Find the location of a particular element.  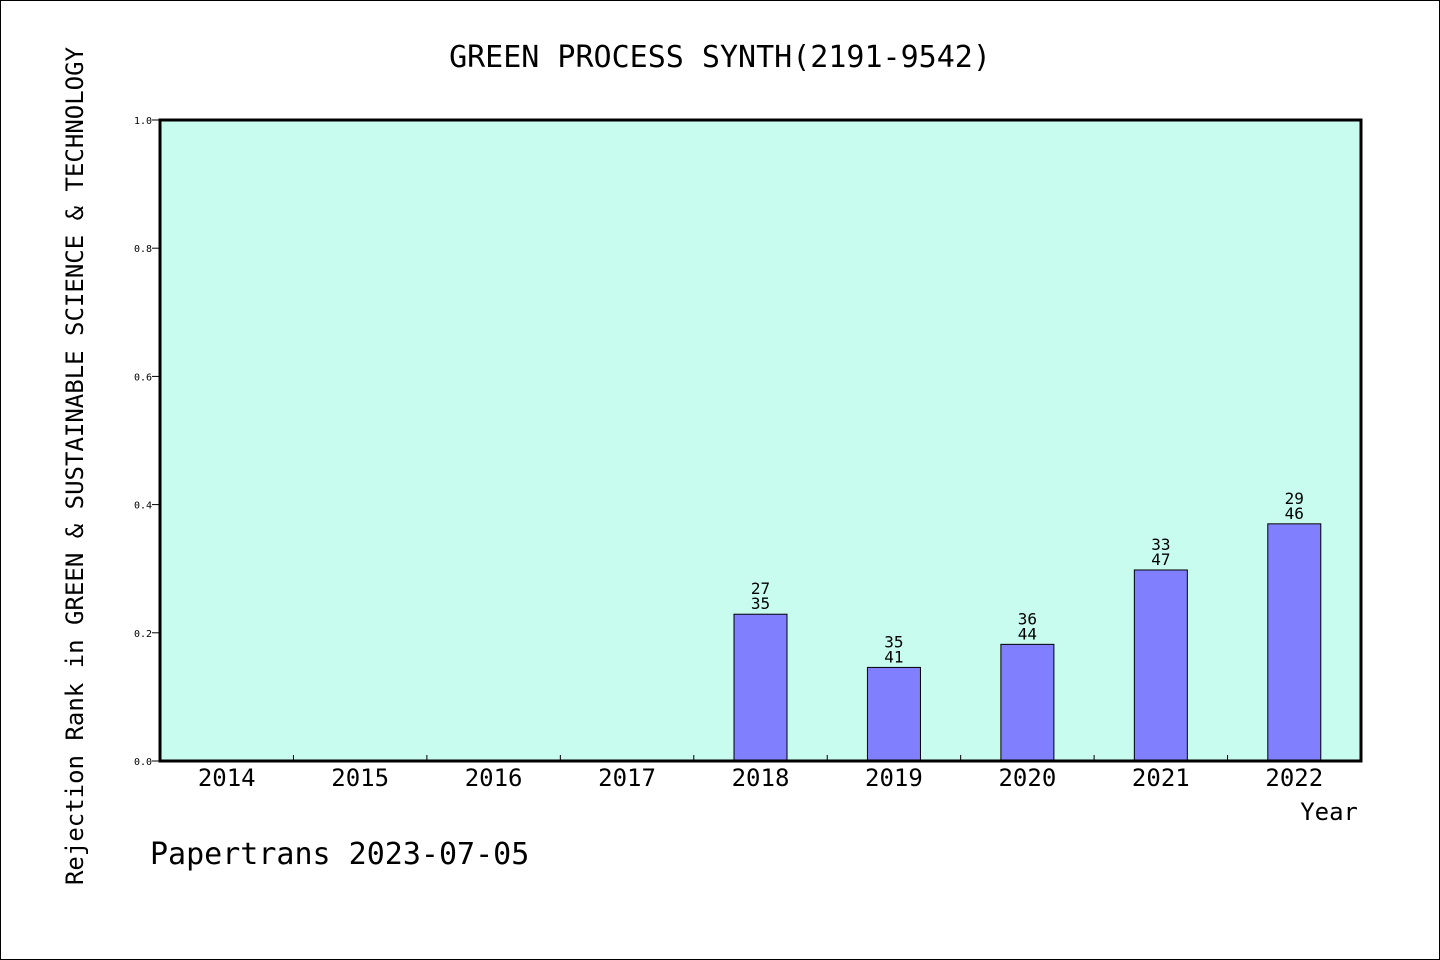

y-tick-label: 0.6 is located at coordinates (143, 377).